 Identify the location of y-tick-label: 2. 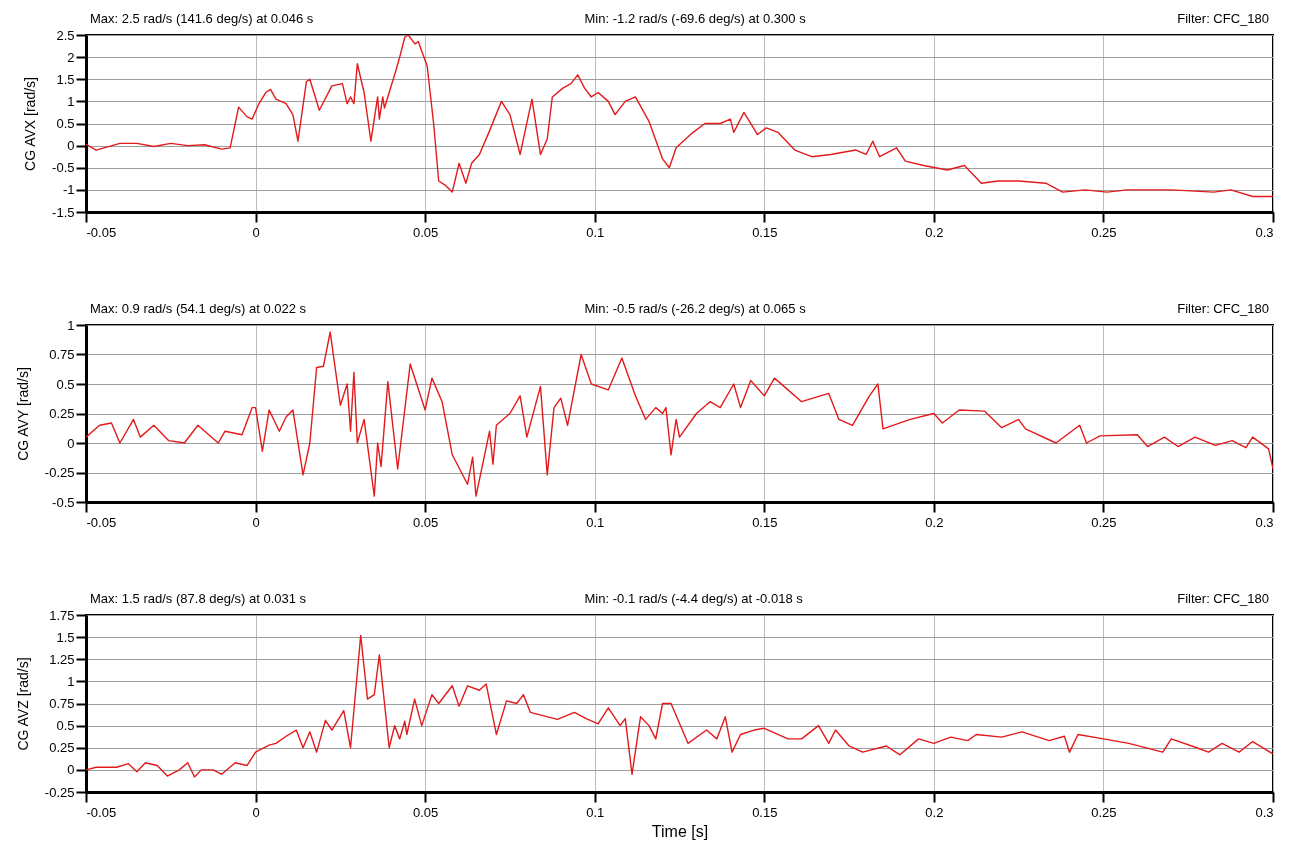
(71, 57).